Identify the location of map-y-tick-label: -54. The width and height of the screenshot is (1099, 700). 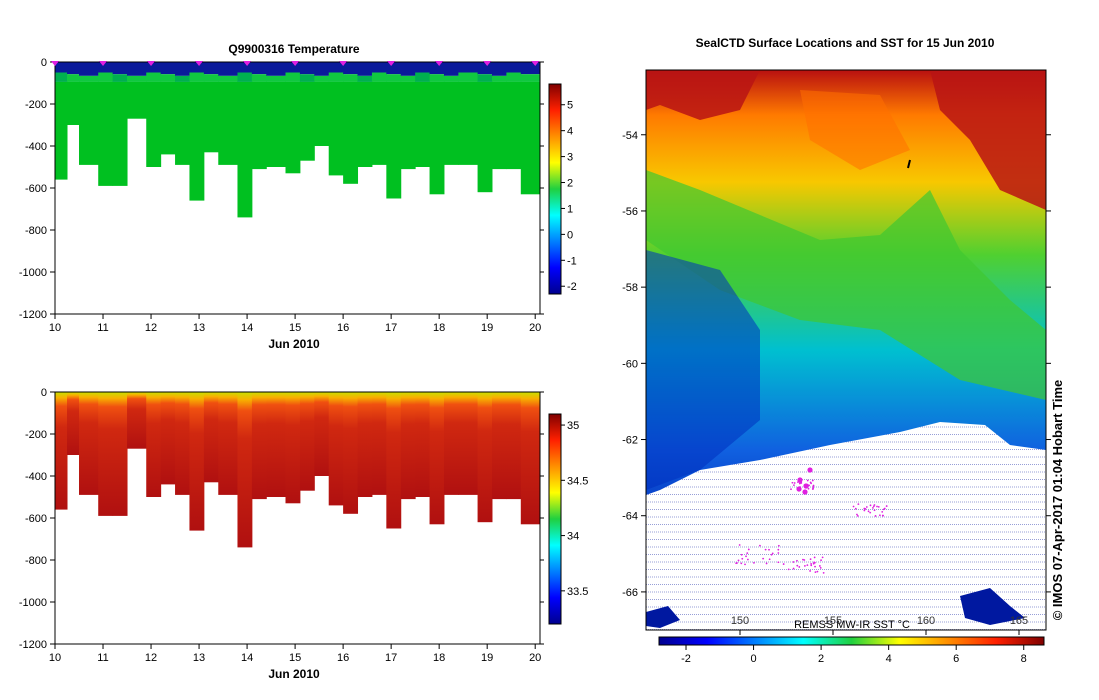
(630, 136).